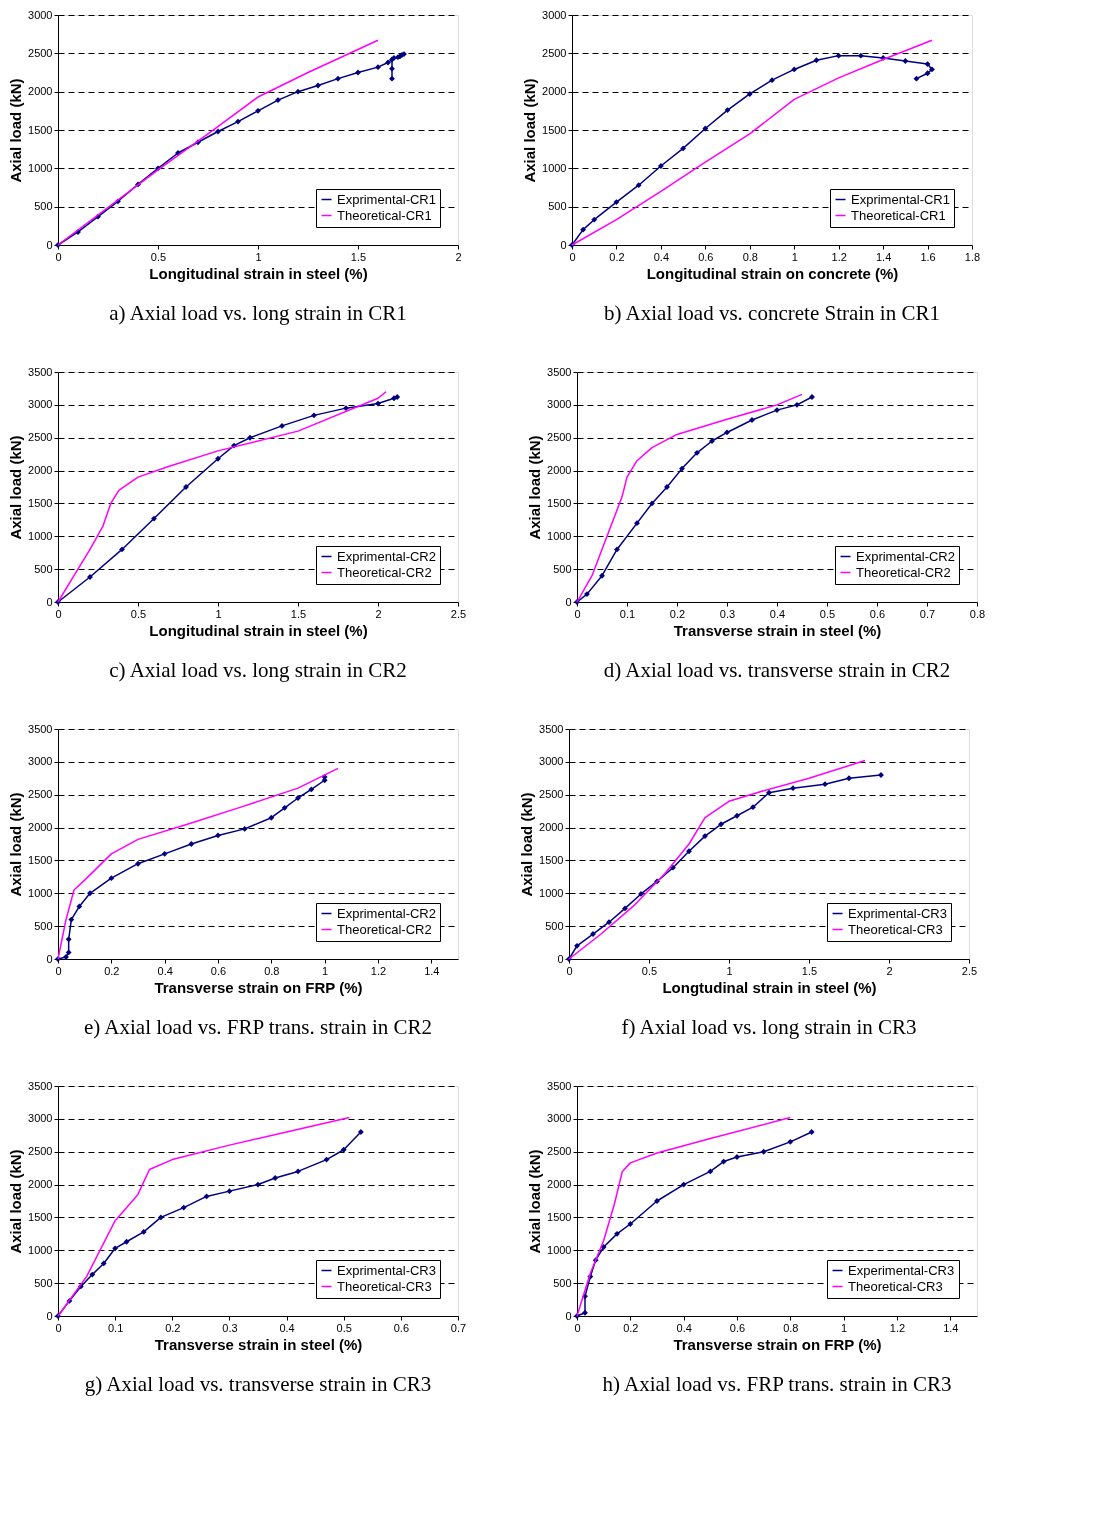 The width and height of the screenshot is (1109, 1519). I want to click on x-axis-title: Longitudinal strain on concrete (%), so click(772, 273).